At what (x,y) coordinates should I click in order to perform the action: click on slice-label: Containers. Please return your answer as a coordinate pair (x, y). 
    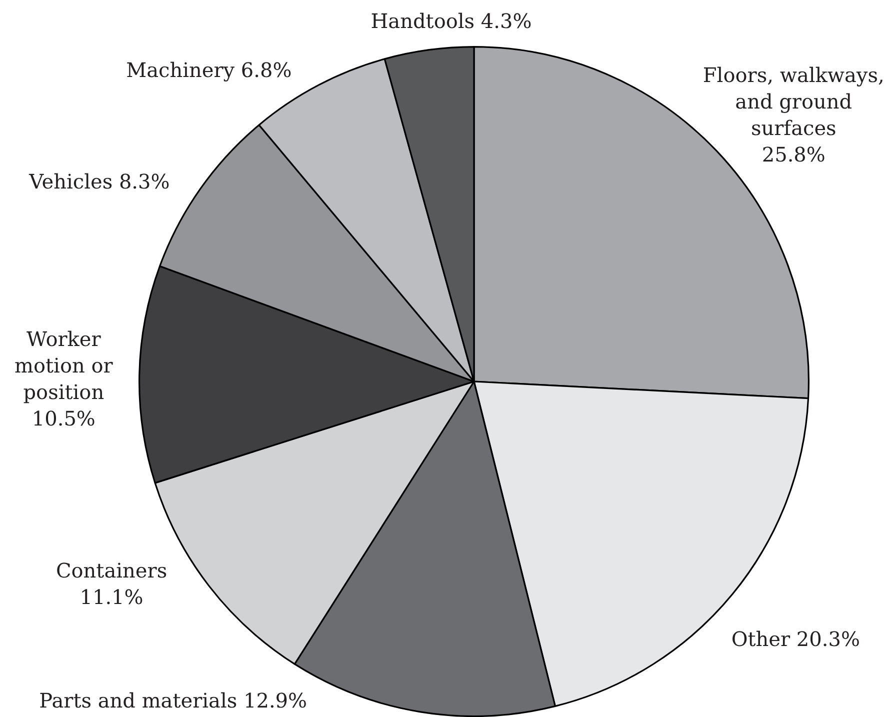
    Looking at the image, I should click on (112, 570).